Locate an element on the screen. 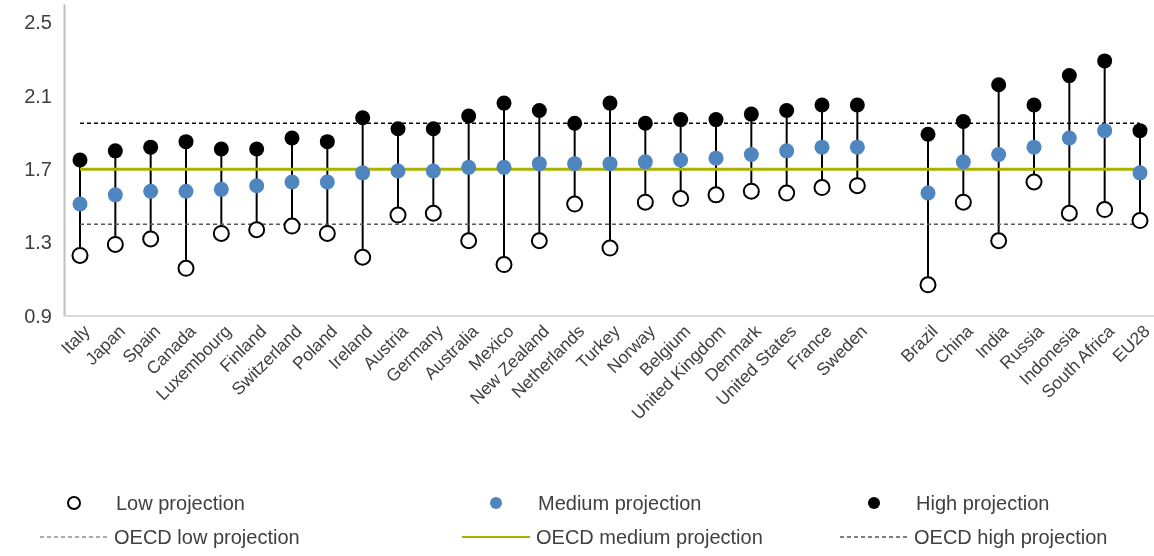 The height and width of the screenshot is (556, 1154). legend-label: High projection is located at coordinates (983, 503).